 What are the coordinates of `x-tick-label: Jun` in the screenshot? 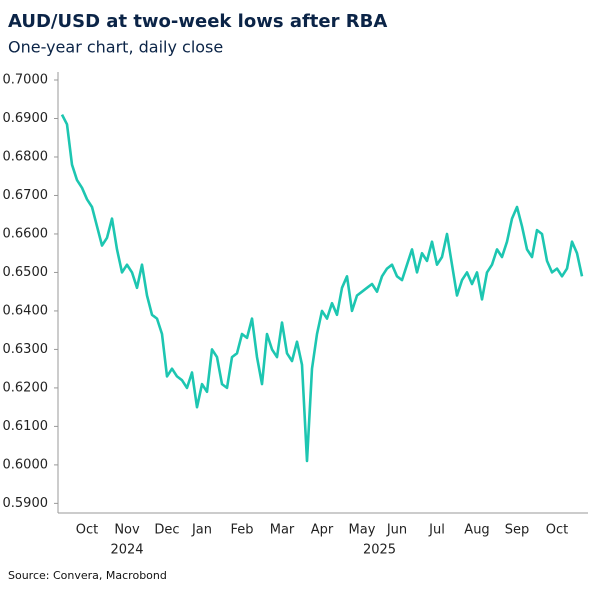 It's located at (396, 530).